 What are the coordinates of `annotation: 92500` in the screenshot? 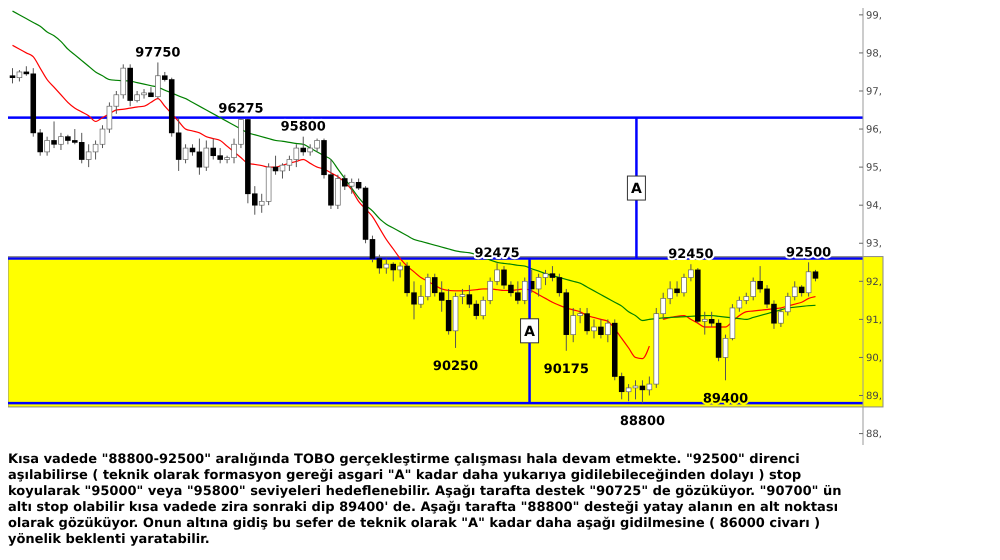 It's located at (809, 252).